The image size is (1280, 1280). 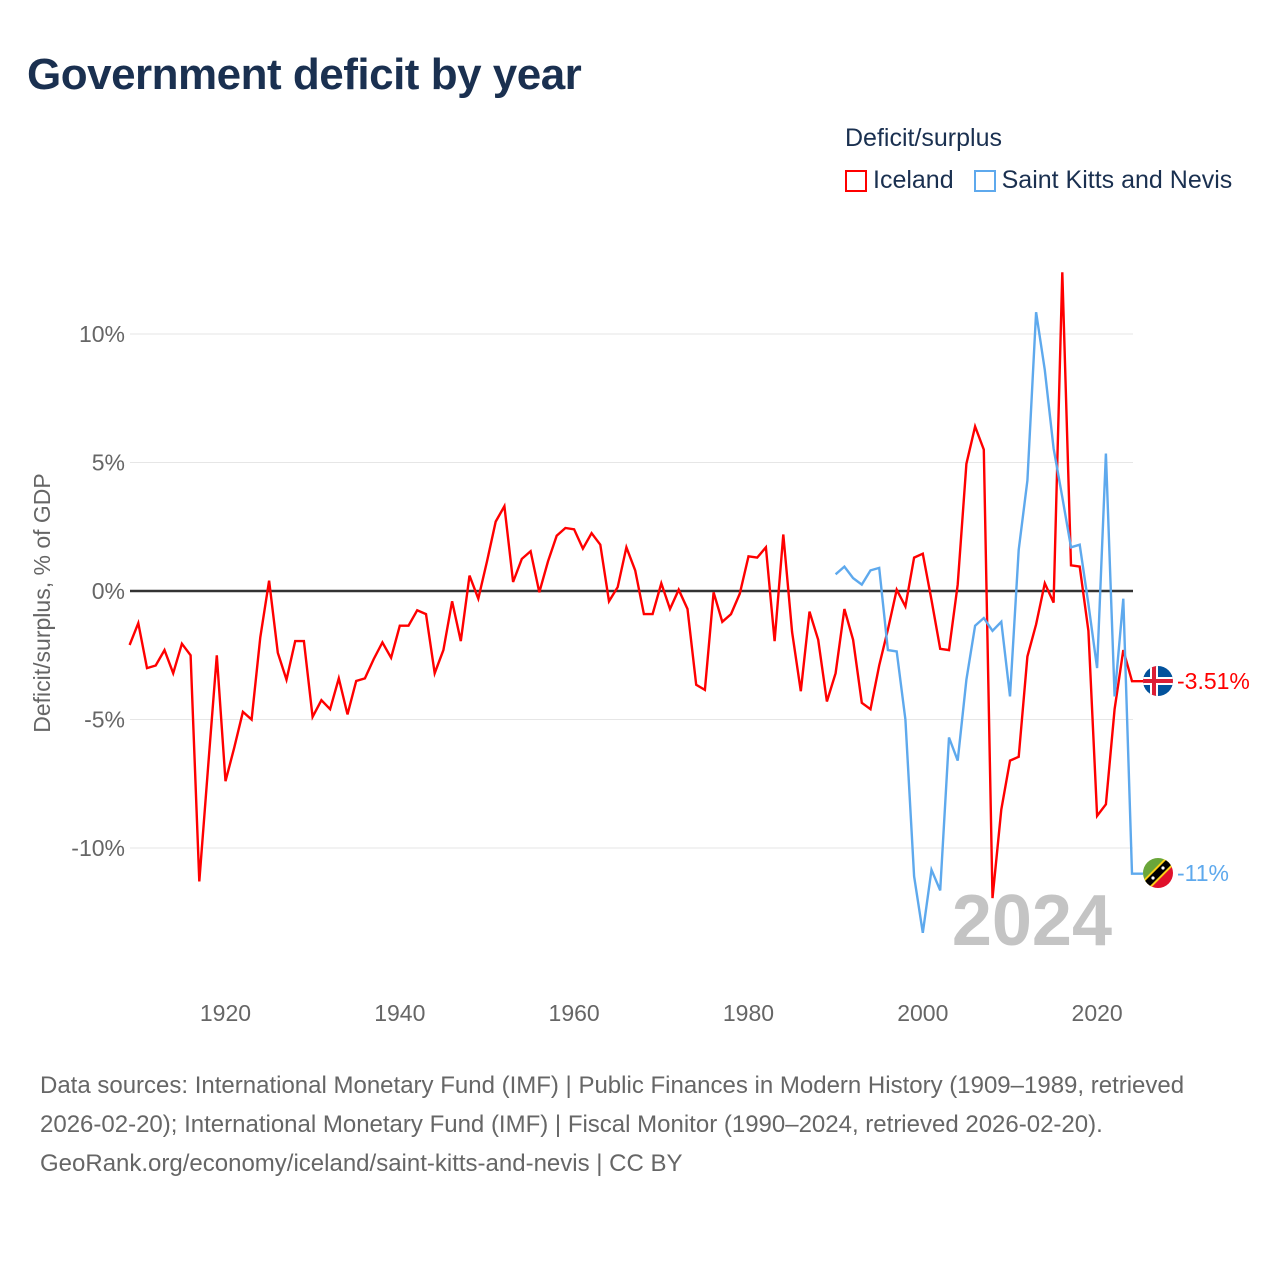 I want to click on series-line-saint-kitts-and-nevis, so click(x=988, y=622).